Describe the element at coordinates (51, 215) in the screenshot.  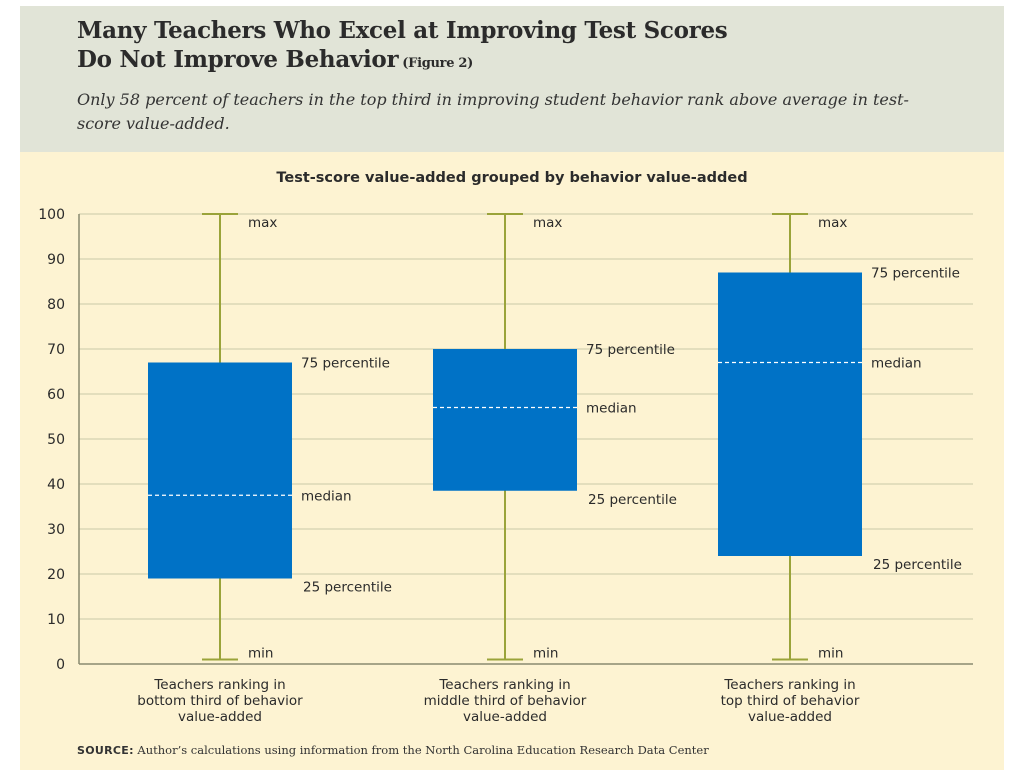
I see `y-tick-label: 100` at that location.